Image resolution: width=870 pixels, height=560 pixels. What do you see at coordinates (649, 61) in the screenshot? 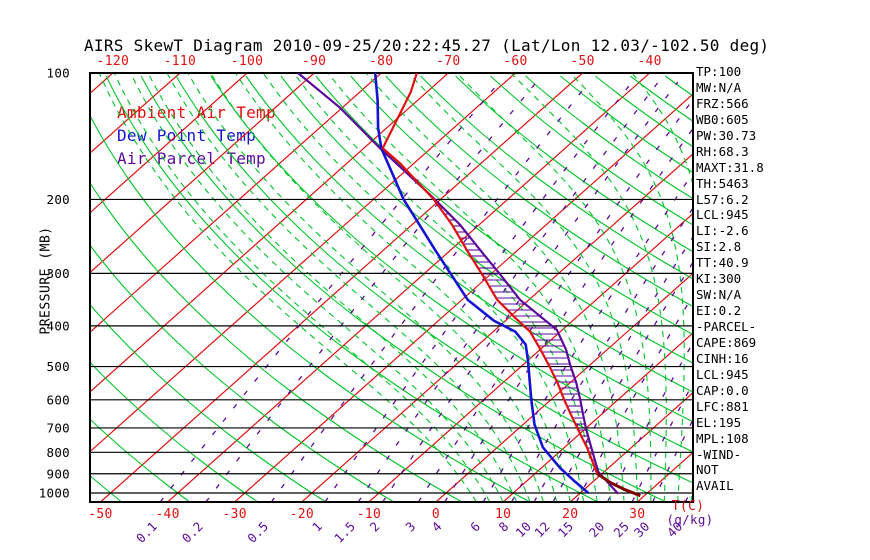
I see `top-axis-tick-label: -40` at bounding box center [649, 61].